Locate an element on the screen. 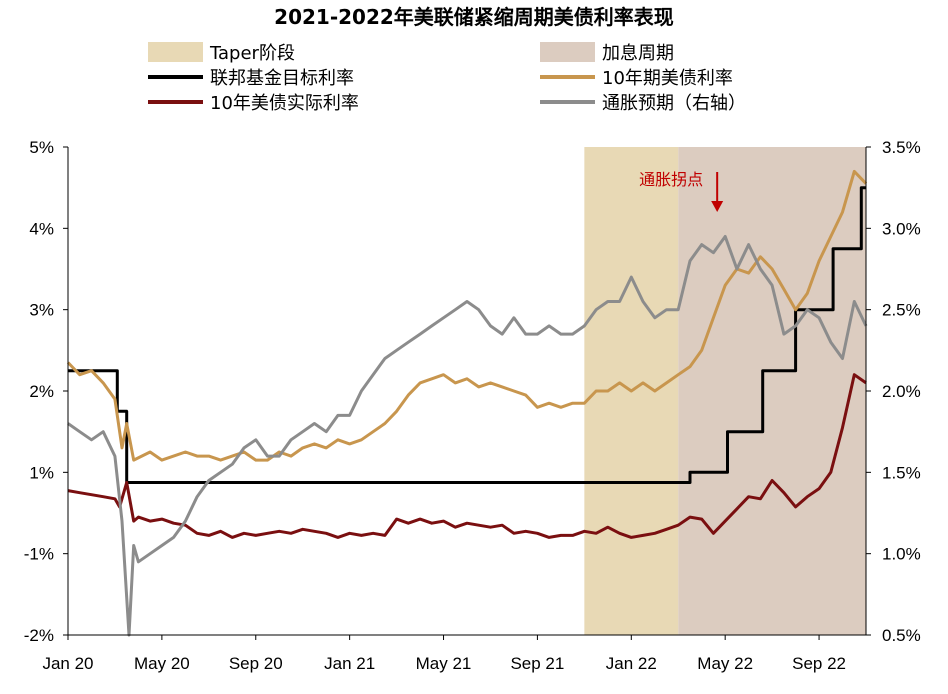  x-tick-label-2: Sep 20 is located at coordinates (256, 663).